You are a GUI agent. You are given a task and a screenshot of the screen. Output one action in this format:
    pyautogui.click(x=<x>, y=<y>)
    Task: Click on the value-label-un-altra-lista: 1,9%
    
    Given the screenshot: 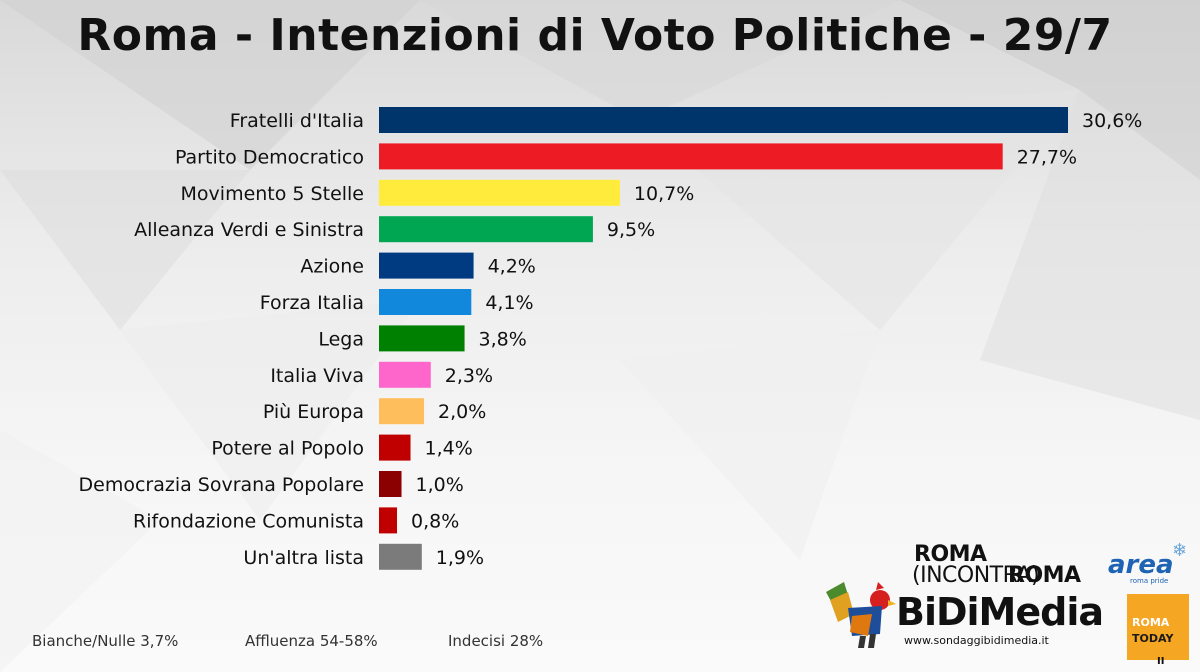 What is the action you would take?
    pyautogui.click(x=460, y=558)
    